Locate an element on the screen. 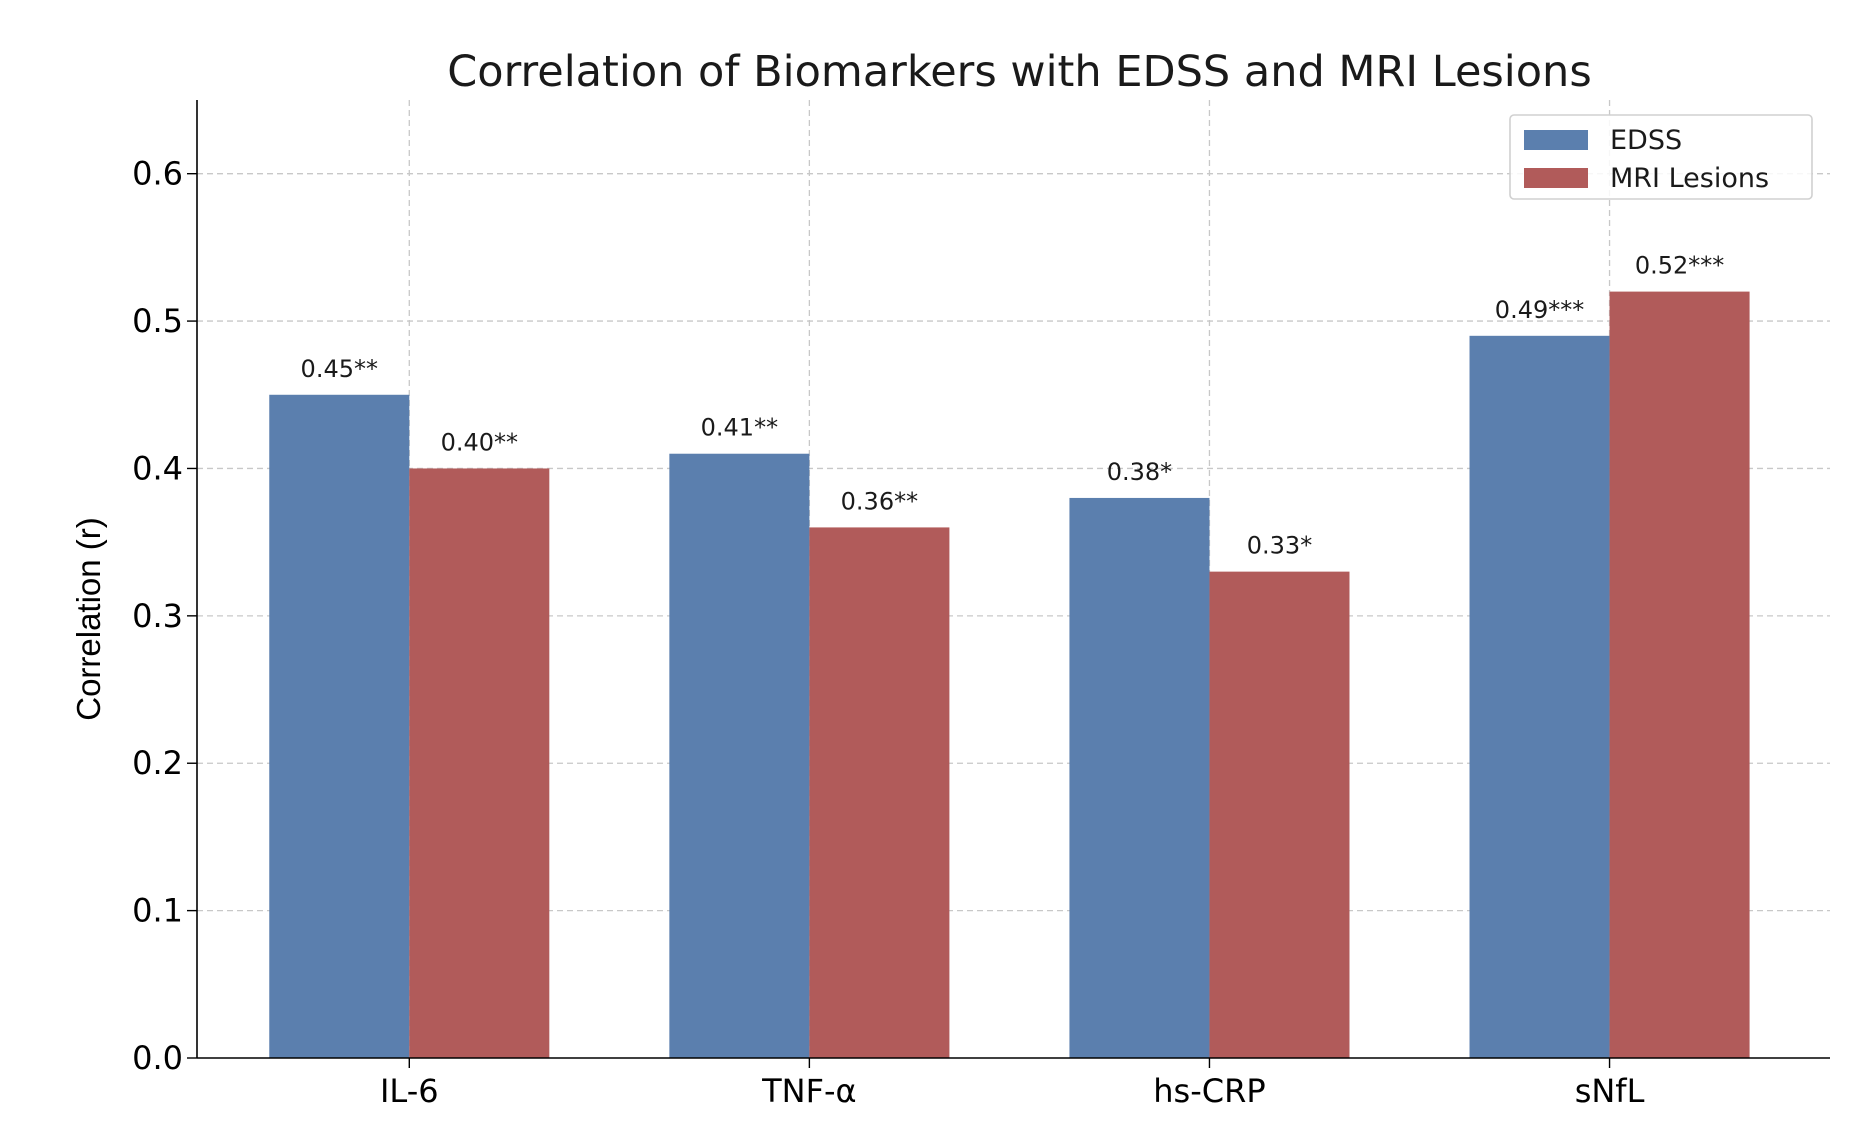 The width and height of the screenshot is (1874, 1121). y-tick-label: 0.3 is located at coordinates (157, 616).